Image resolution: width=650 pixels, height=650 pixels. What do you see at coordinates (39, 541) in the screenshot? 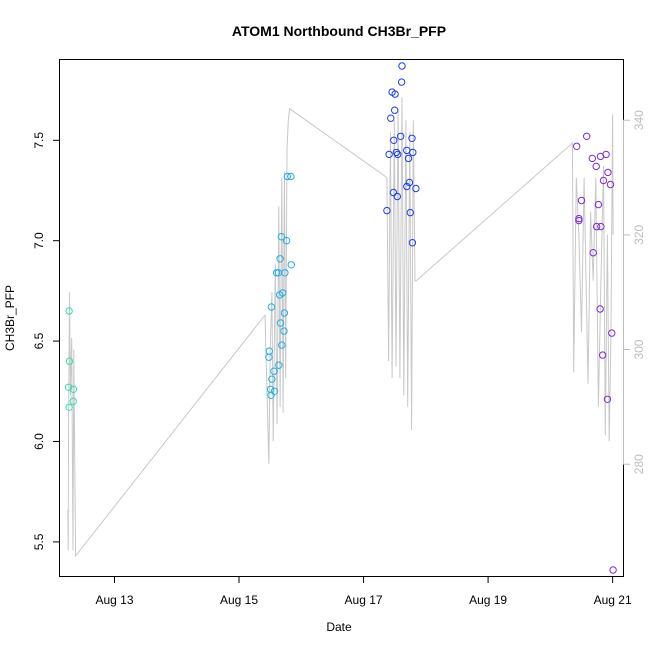
I see `y-tick-label: 5.5` at bounding box center [39, 541].